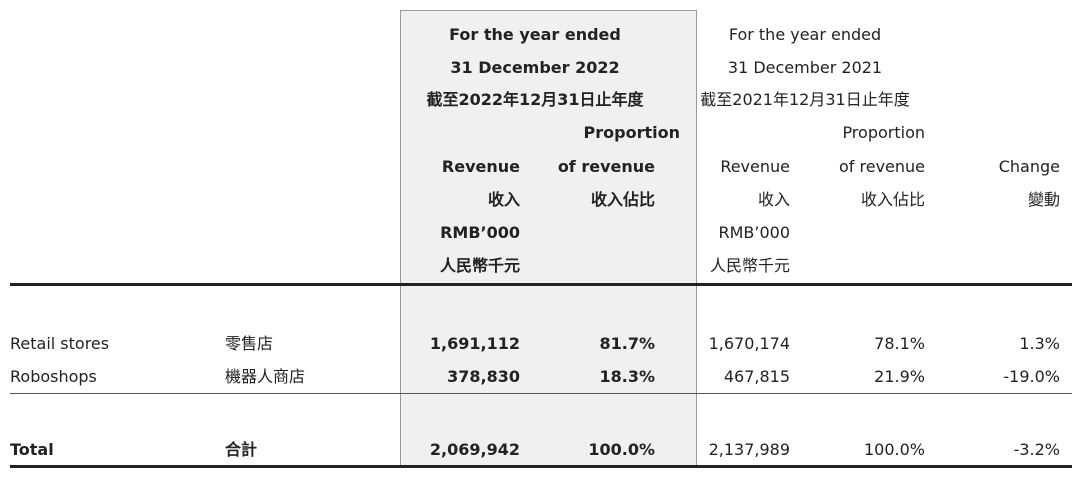 This screenshot has height=478, width=1080. I want to click on rev2022-h2: 收入, so click(503, 199).